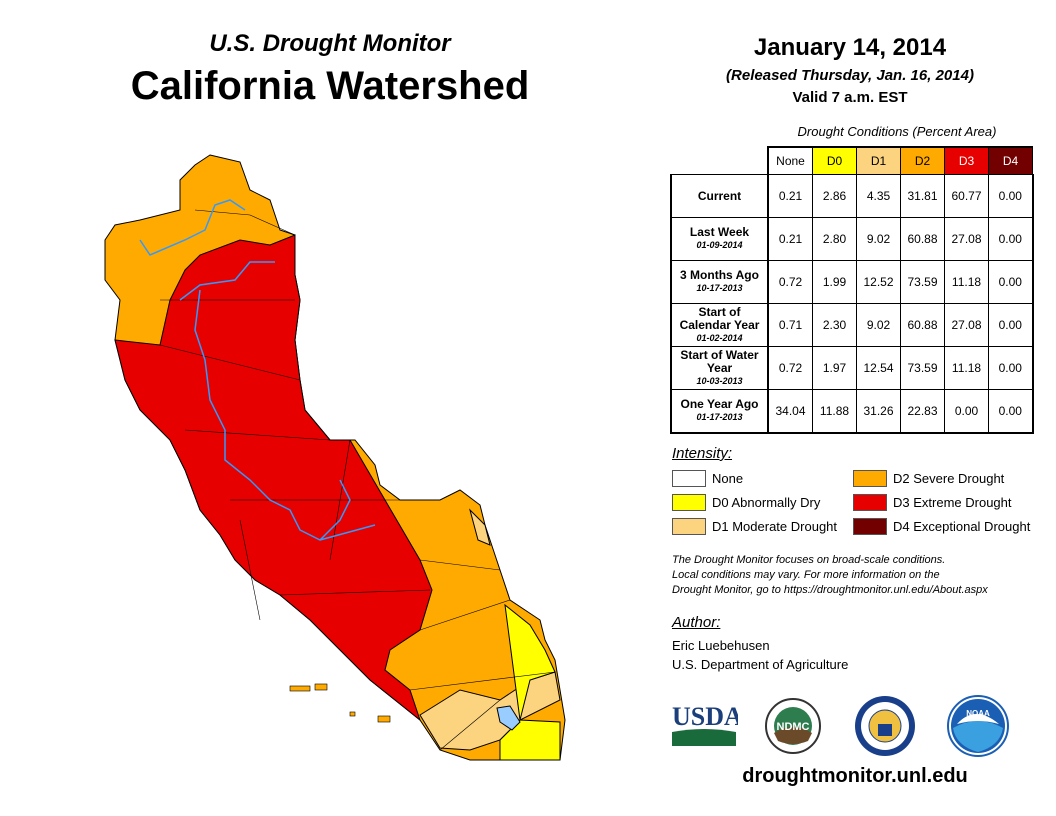  I want to click on col-d2: D2, so click(922, 160).